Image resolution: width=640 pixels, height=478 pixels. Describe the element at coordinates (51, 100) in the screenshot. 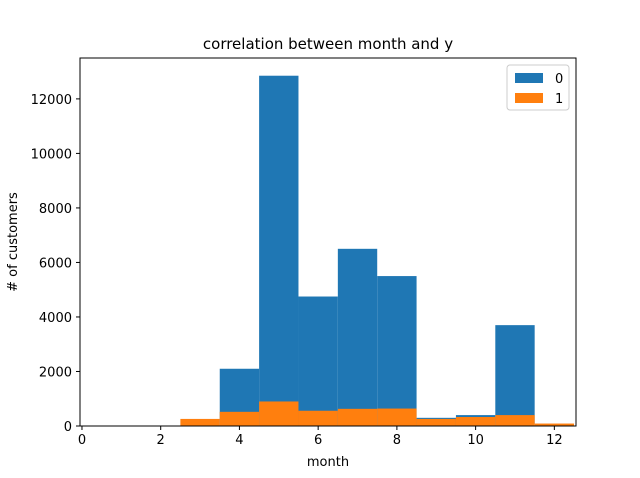

I see `y-tick-label: 12000` at that location.